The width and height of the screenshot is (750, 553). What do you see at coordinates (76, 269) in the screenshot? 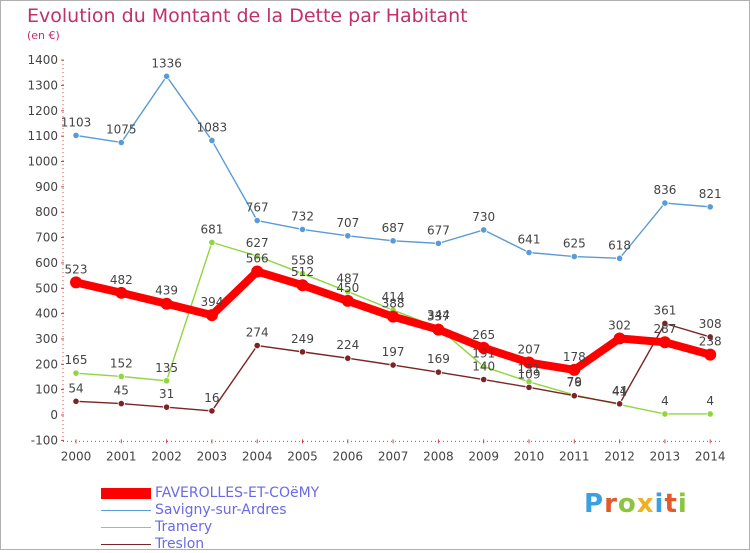
I see `data-label: 523` at bounding box center [76, 269].